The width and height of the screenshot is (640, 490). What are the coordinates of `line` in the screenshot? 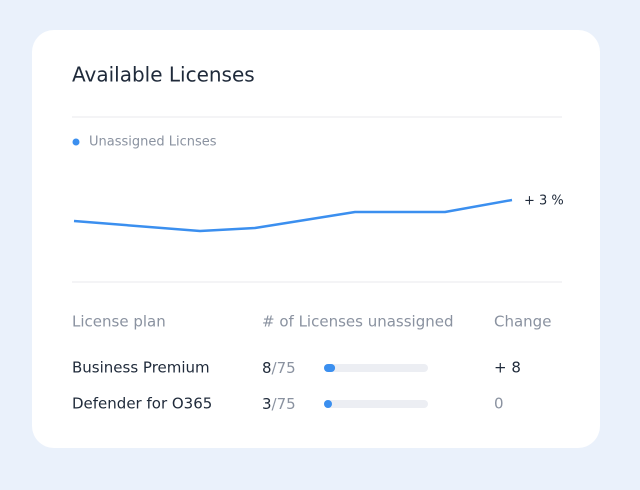 It's located at (293, 215).